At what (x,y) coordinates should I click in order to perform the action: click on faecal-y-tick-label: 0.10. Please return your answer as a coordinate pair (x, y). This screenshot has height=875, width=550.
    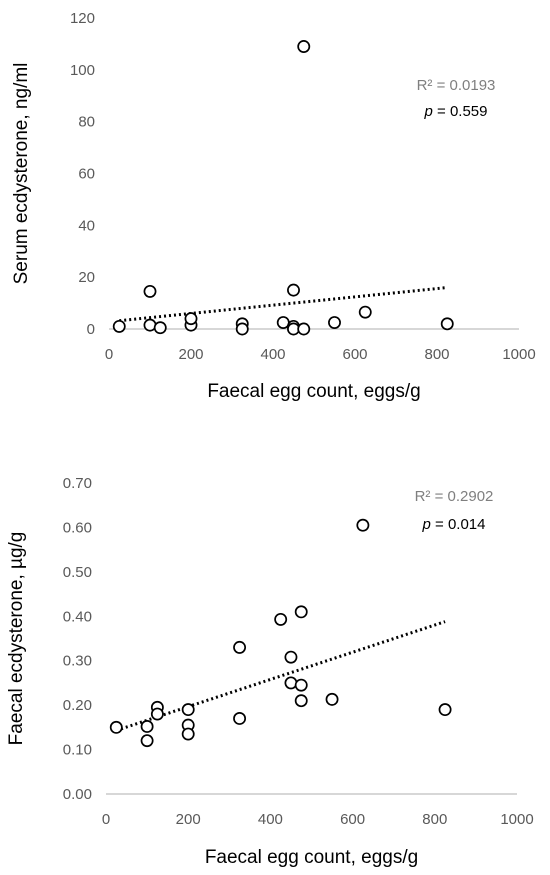
    Looking at the image, I should click on (77, 750).